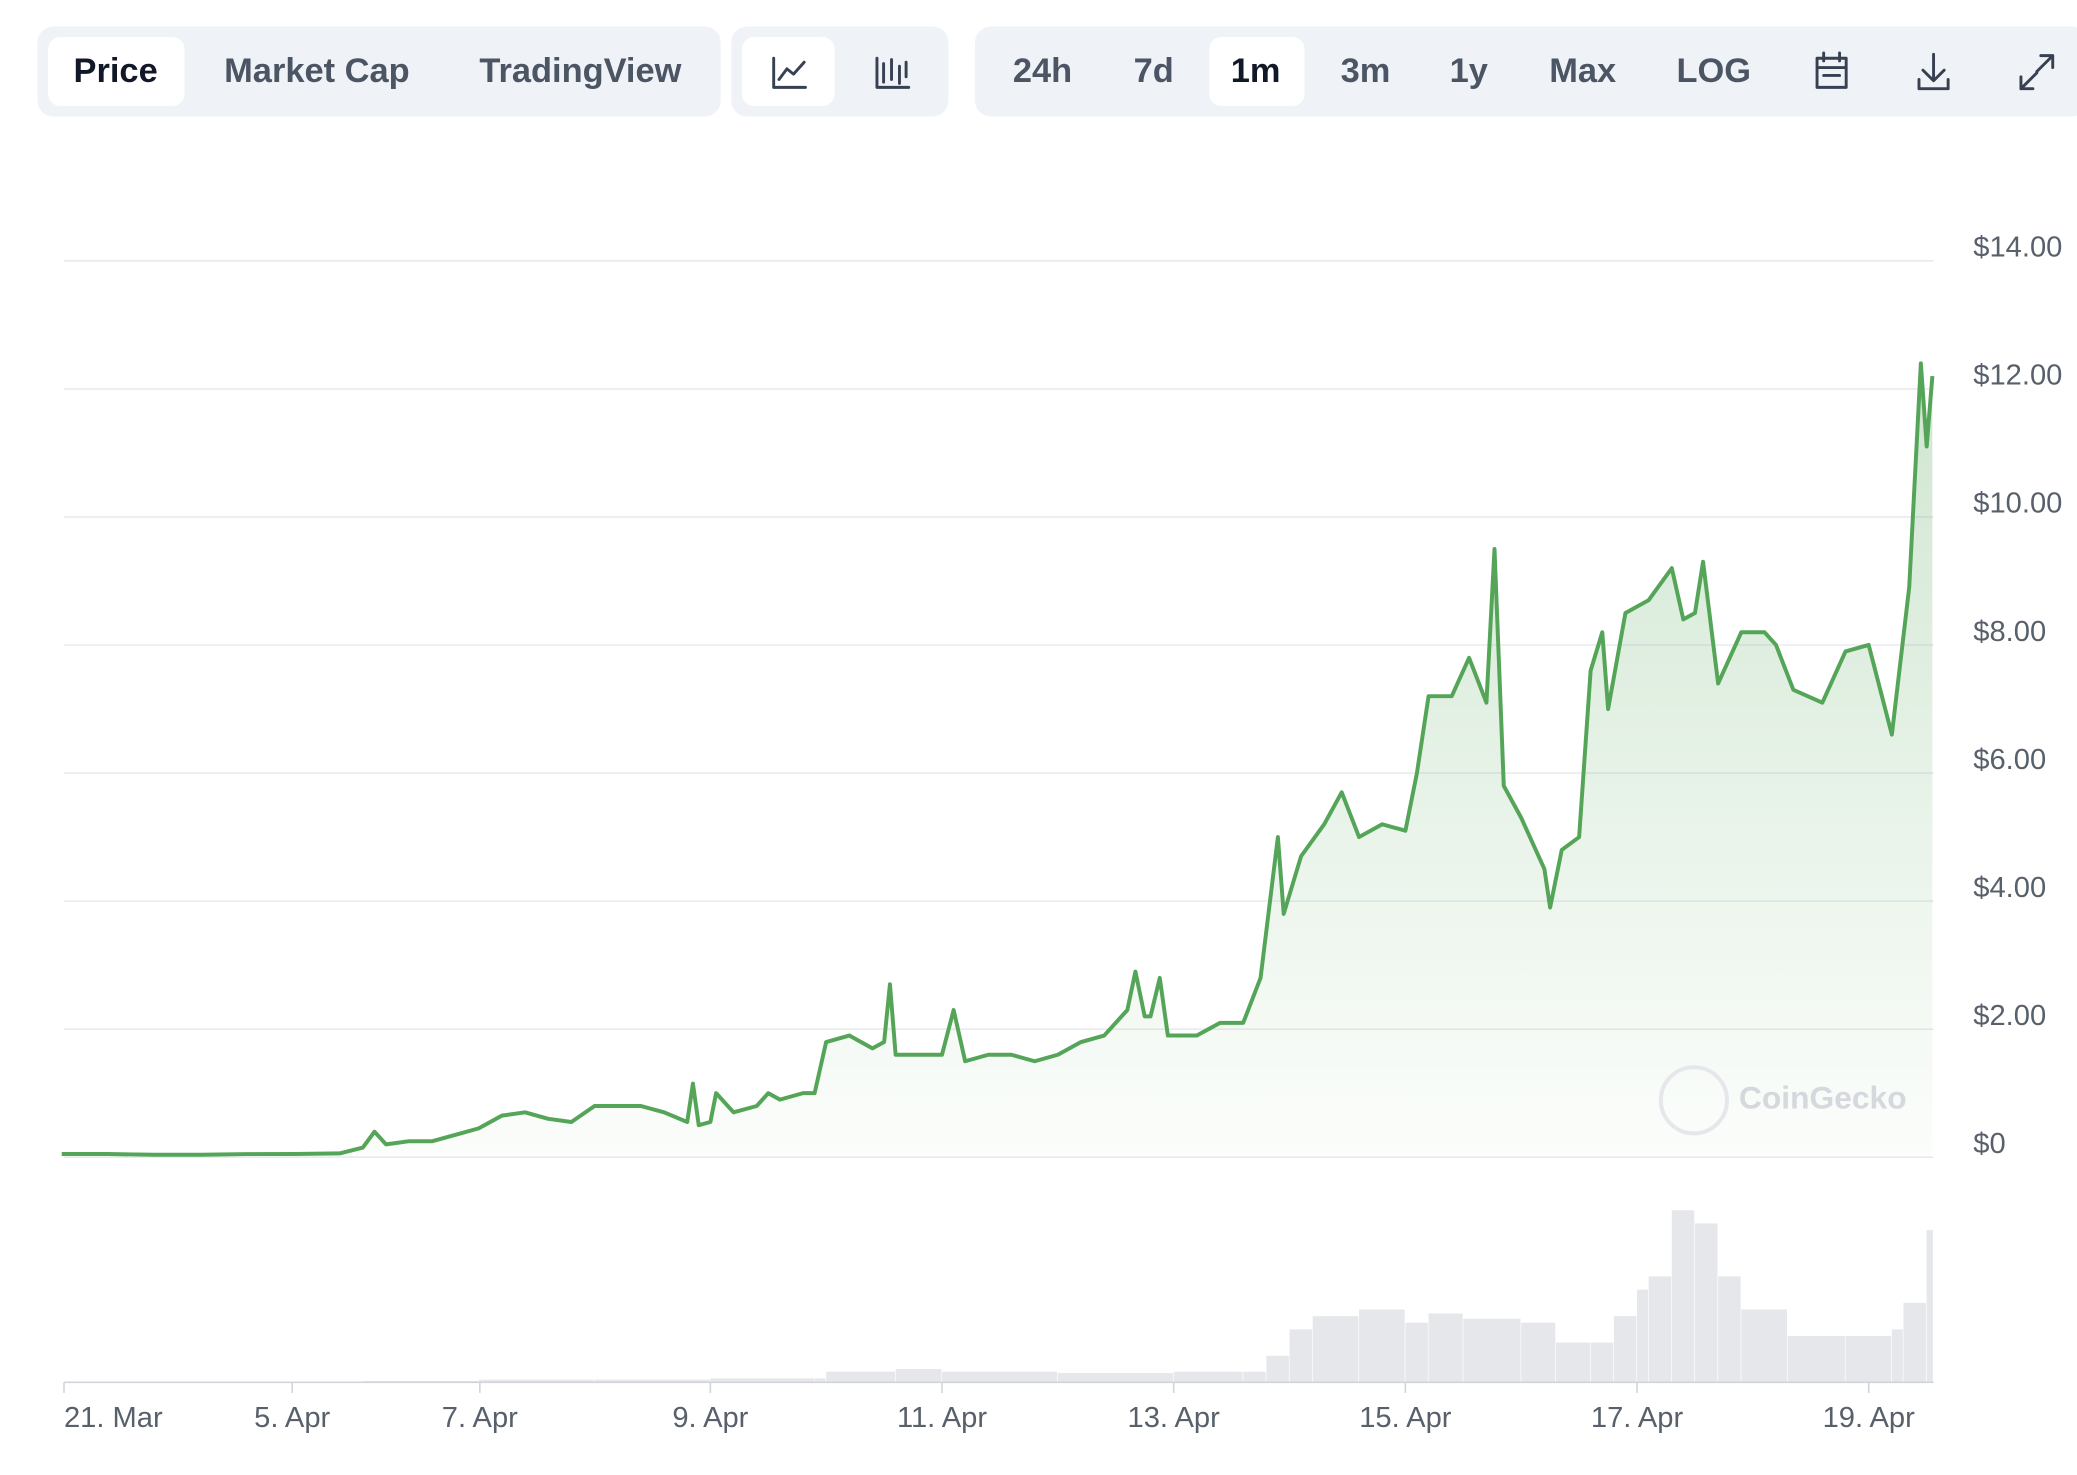  I want to click on x-tick-label: 21. Mar, so click(113, 1418).